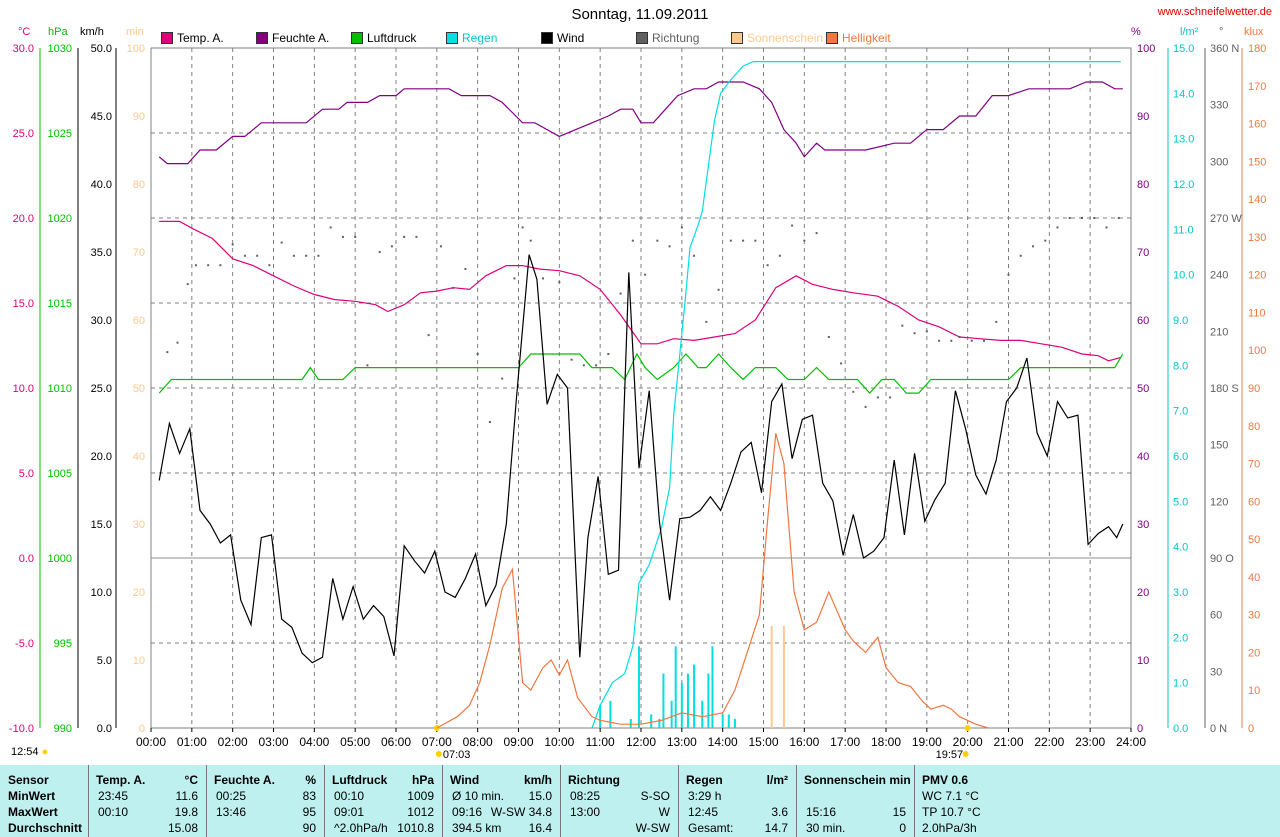 The width and height of the screenshot is (1280, 837). I want to click on tick-label-sun: 50, so click(139, 389).